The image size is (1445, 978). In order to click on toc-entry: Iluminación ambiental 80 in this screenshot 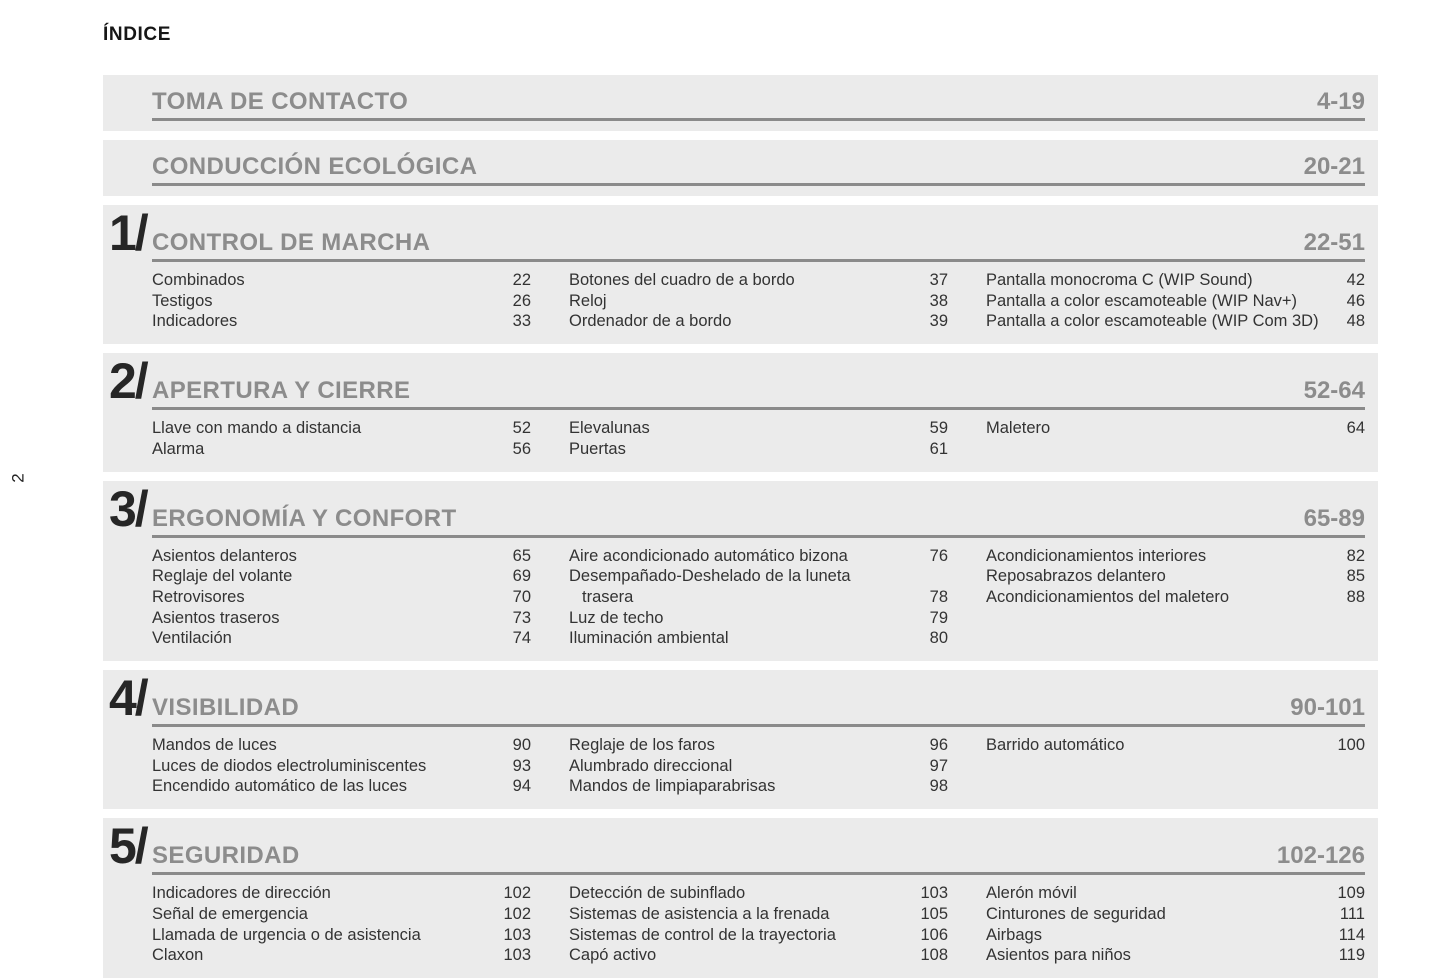, I will do `click(758, 638)`.